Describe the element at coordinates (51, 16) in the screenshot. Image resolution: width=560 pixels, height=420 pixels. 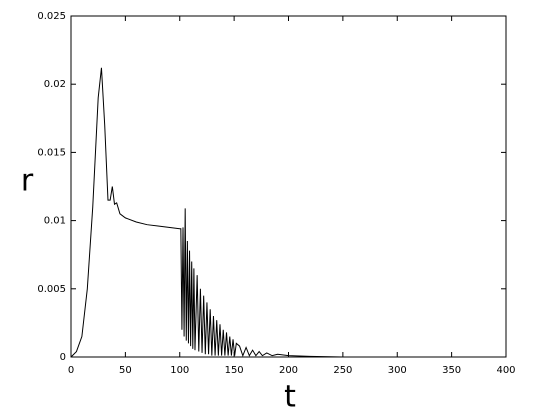
I see `y-tick-label: 0.025` at that location.